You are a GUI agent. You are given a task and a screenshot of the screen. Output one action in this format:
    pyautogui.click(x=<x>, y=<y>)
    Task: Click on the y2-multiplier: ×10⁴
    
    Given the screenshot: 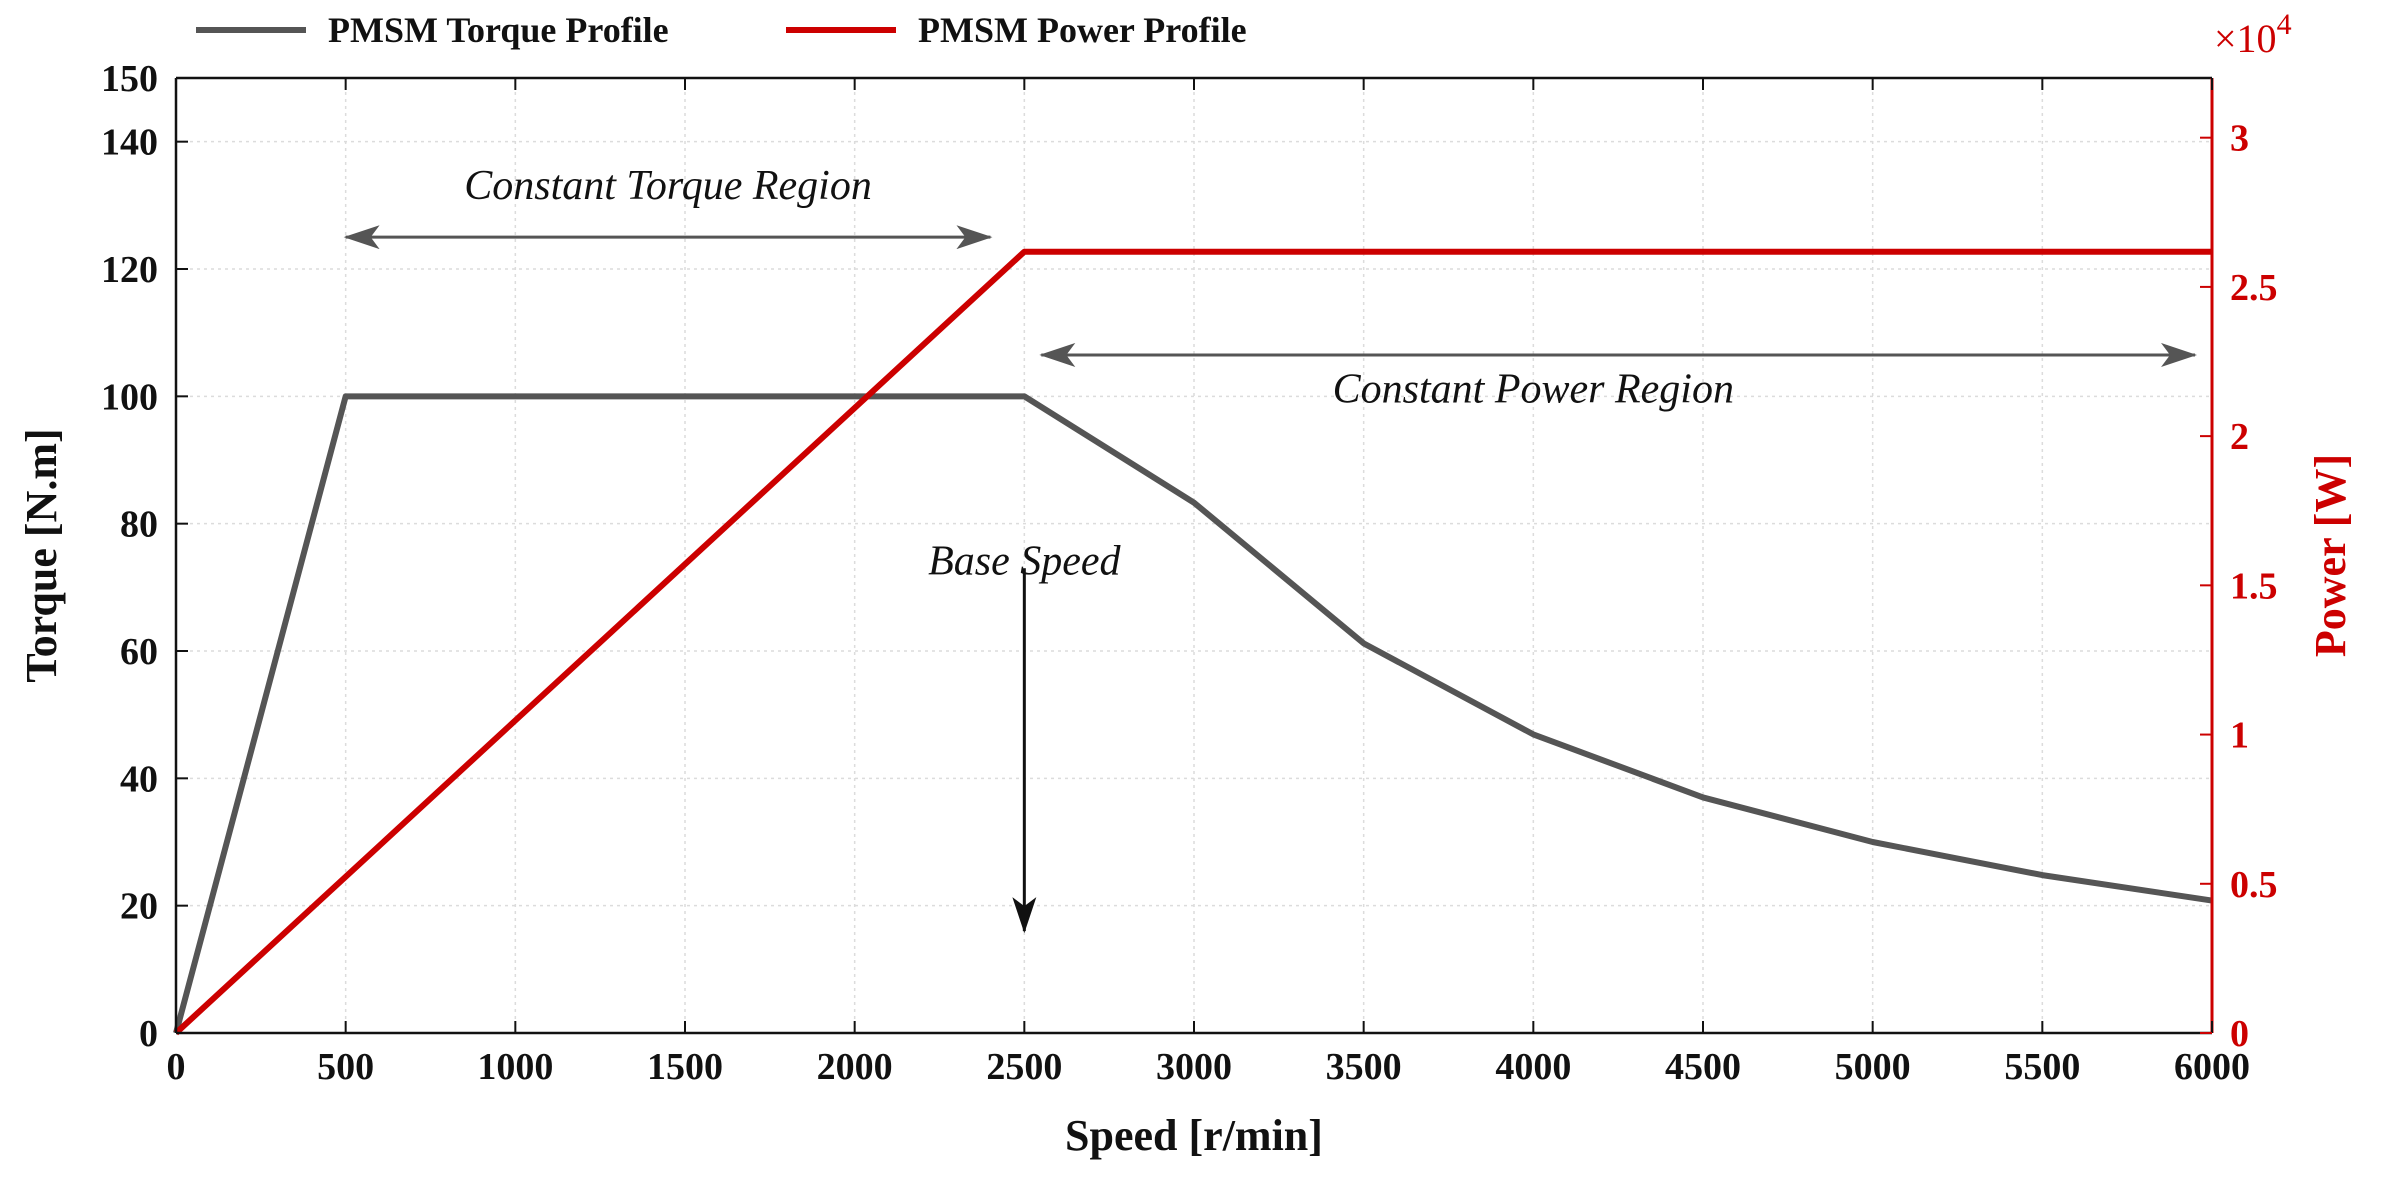 What is the action you would take?
    pyautogui.click(x=2253, y=34)
    